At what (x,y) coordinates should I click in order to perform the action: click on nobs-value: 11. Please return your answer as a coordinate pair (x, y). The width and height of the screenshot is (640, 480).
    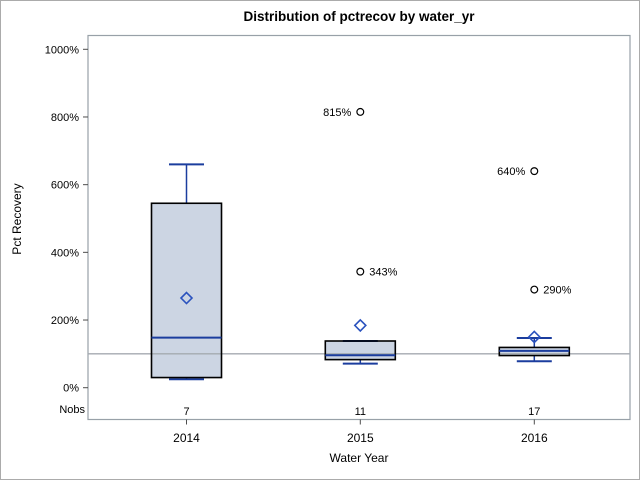
    Looking at the image, I should click on (360, 412).